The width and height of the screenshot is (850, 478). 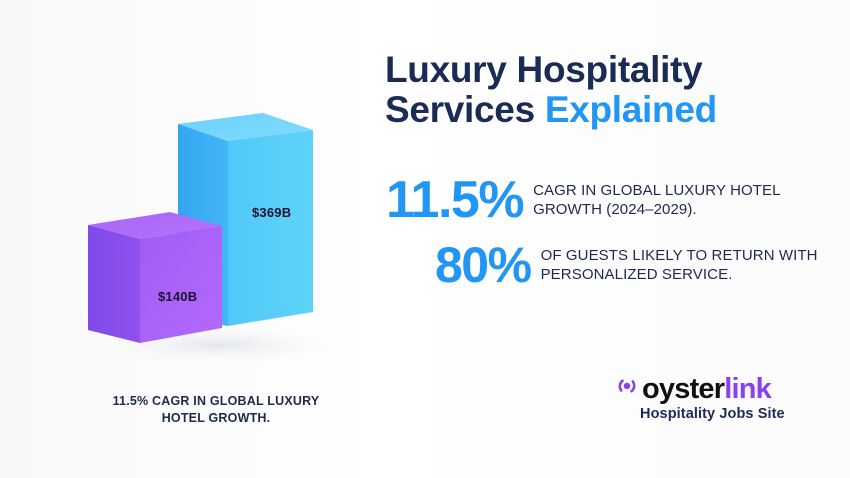 What do you see at coordinates (465, 109) in the screenshot?
I see `title-line-2: Services` at bounding box center [465, 109].